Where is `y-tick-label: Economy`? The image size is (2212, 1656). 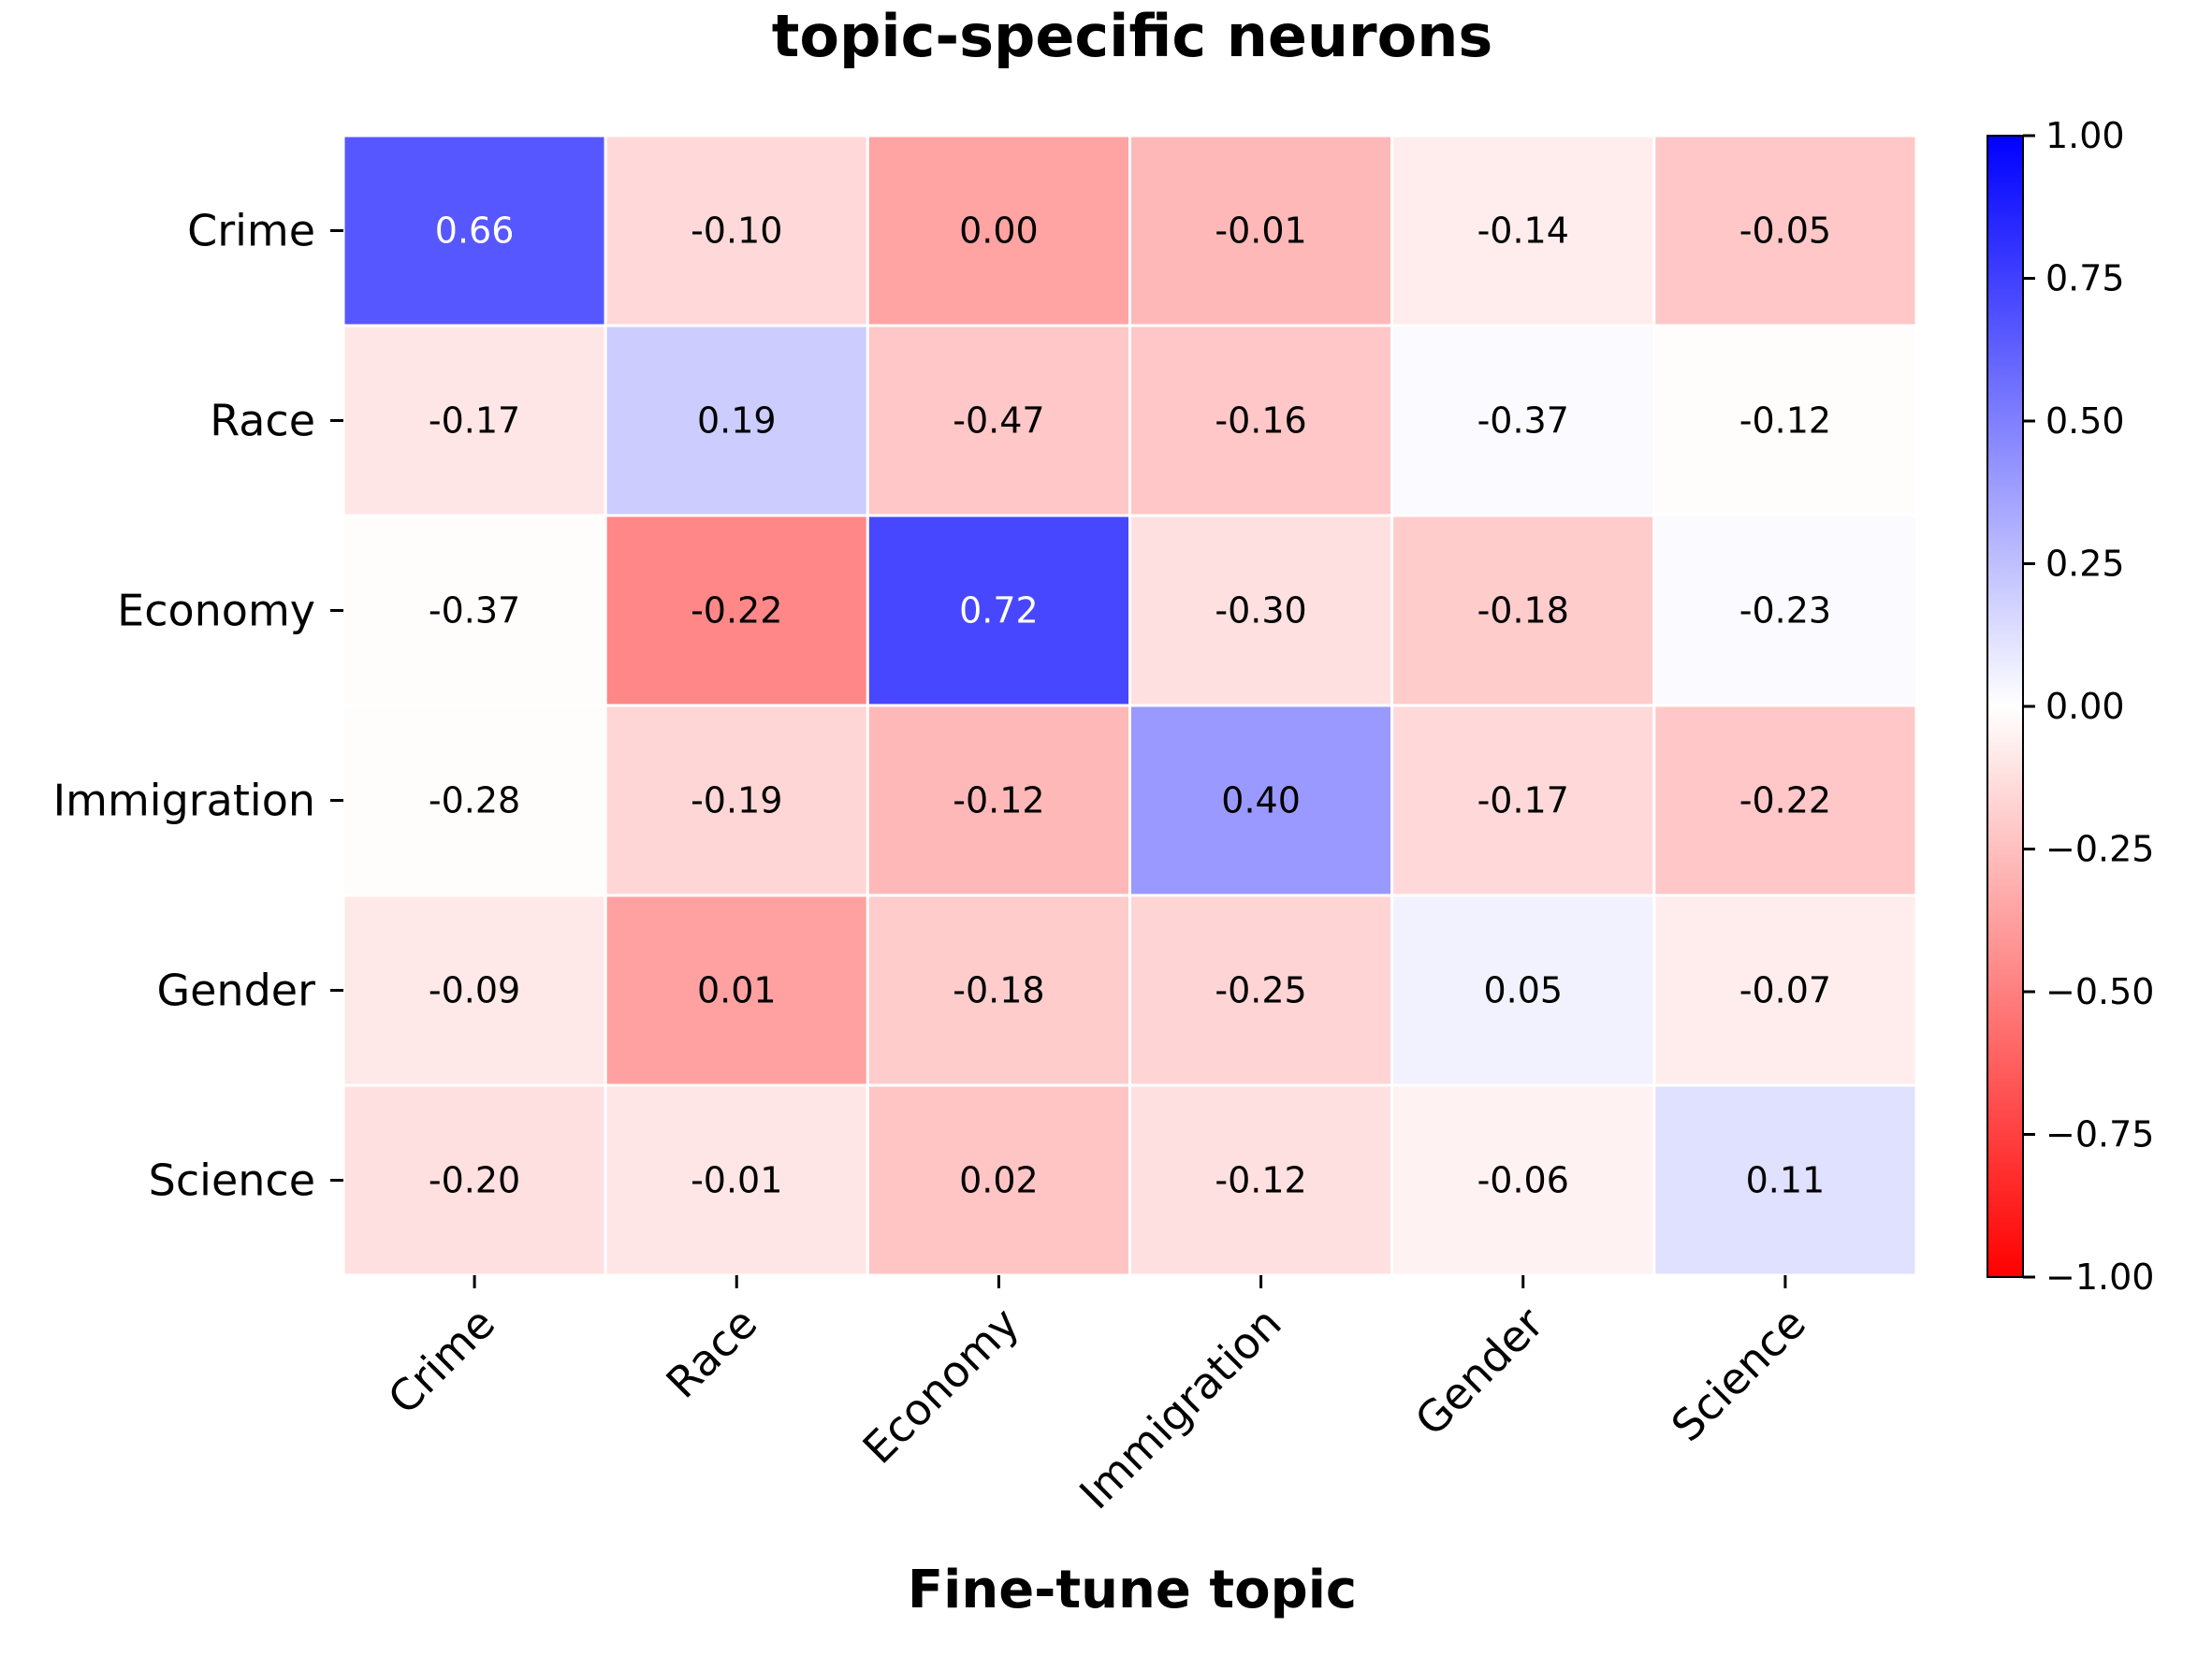 y-tick-label: Economy is located at coordinates (216, 611).